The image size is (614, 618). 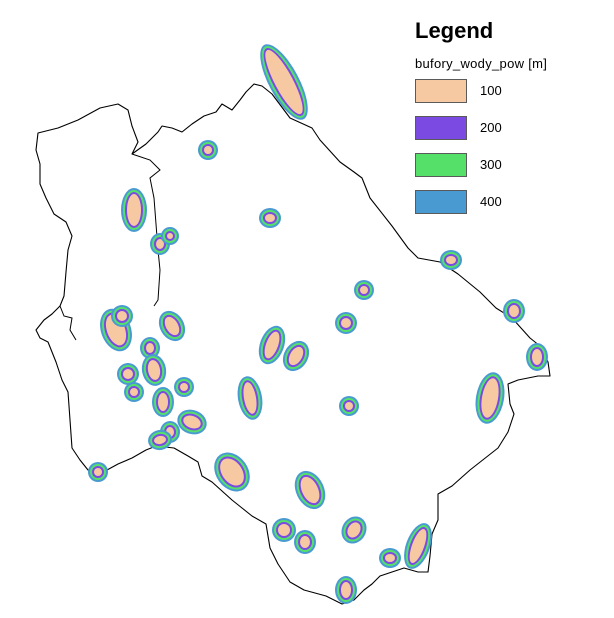 What do you see at coordinates (481, 63) in the screenshot?
I see `legend-layer-name: bufory_wody_pow [m]` at bounding box center [481, 63].